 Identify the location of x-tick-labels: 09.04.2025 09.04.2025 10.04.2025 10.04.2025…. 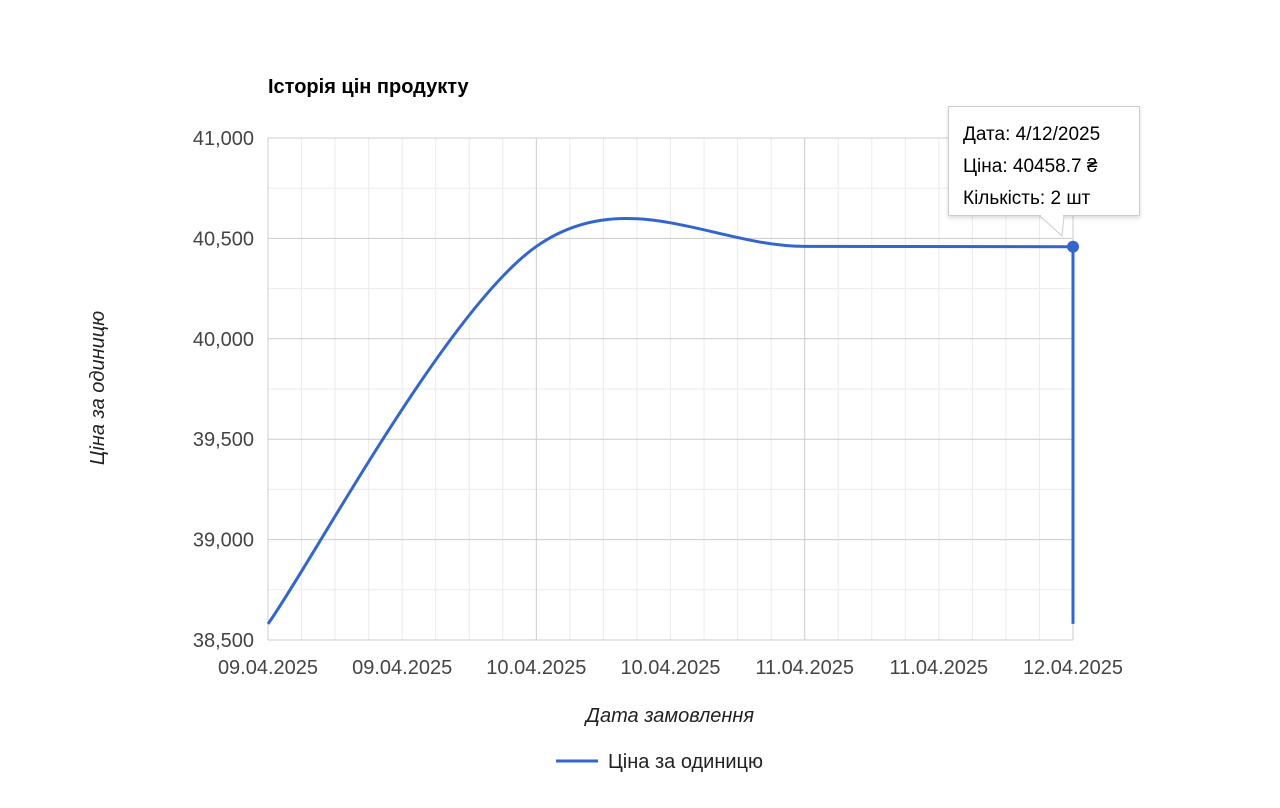
(670, 668).